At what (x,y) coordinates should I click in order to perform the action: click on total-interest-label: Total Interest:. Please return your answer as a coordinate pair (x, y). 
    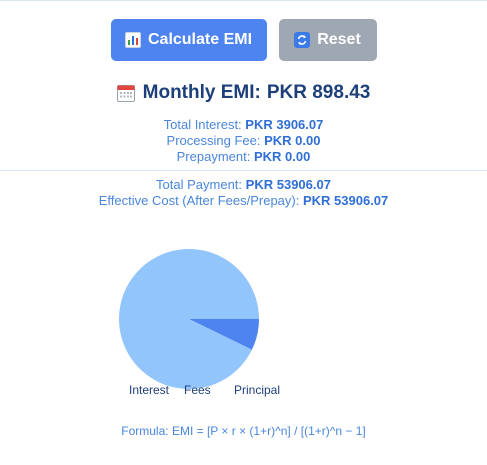
    Looking at the image, I should click on (202, 124).